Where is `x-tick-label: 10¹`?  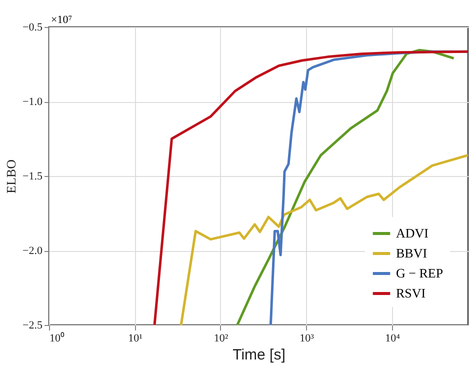
x-tick-label: 10¹ is located at coordinates (135, 338).